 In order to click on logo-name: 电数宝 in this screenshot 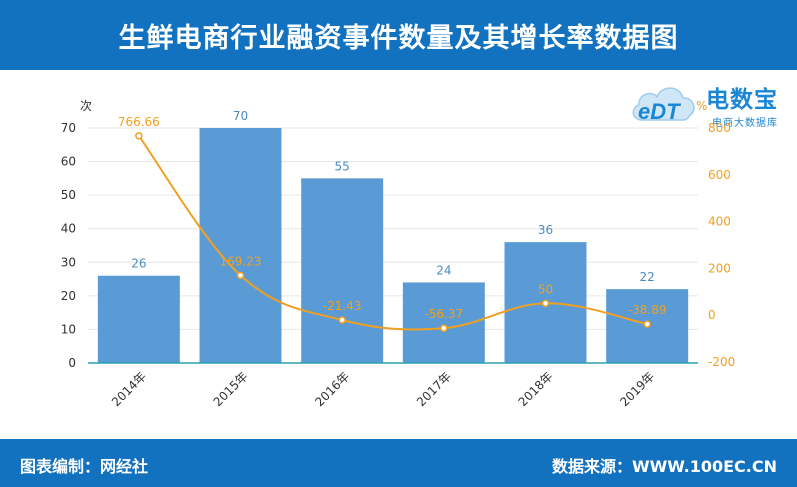, I will do `click(742, 100)`.